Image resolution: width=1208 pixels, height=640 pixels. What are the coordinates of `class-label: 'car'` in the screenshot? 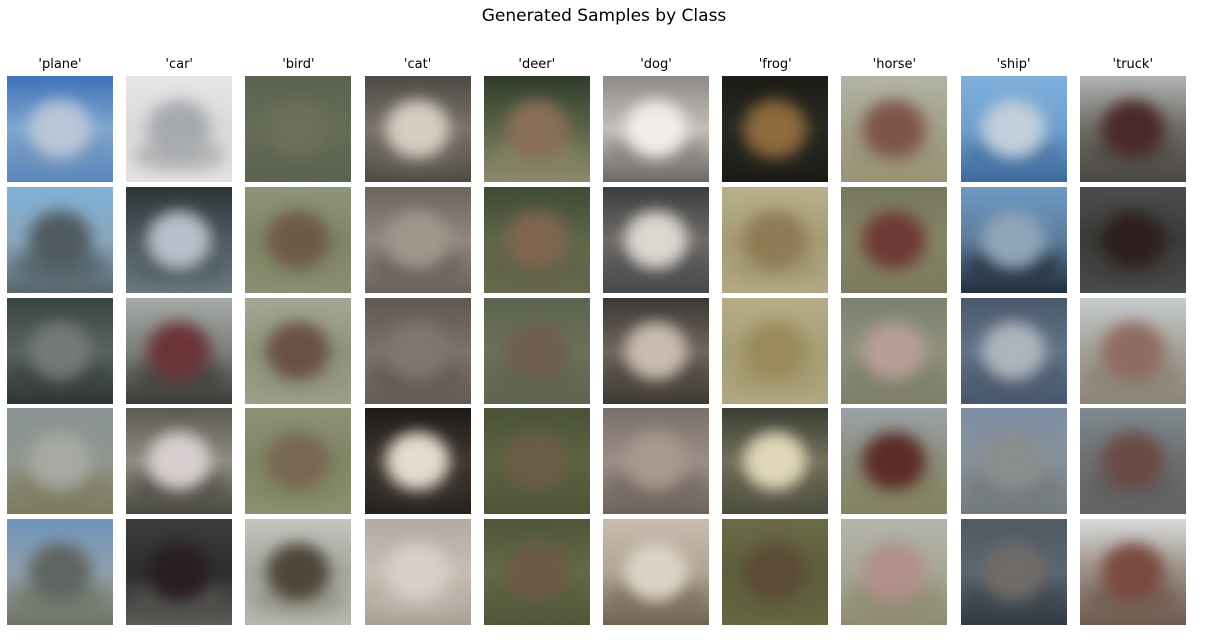 It's located at (179, 64).